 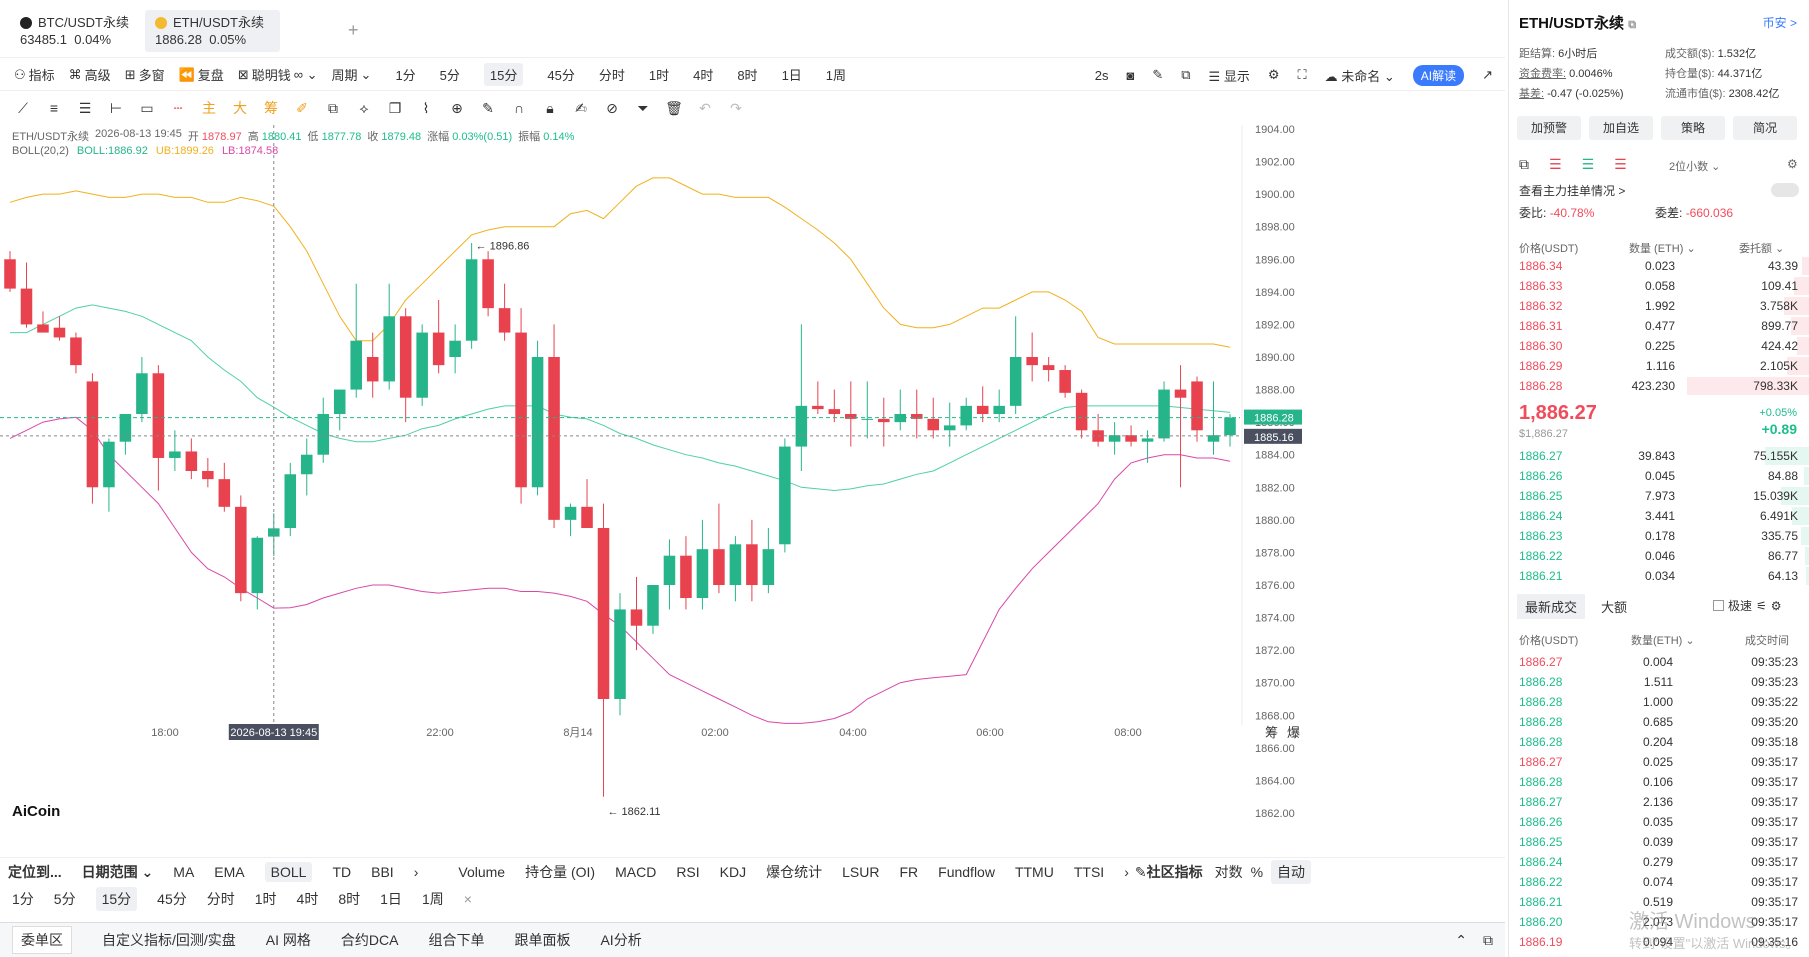 I want to click on period-timeshare: 分时, so click(x=611, y=75).